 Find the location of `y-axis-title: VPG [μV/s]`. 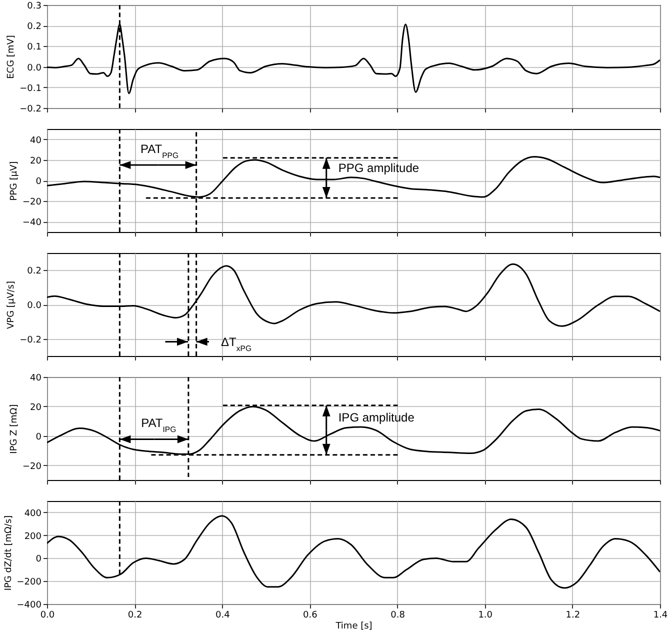

y-axis-title: VPG [μV/s] is located at coordinates (11, 305).